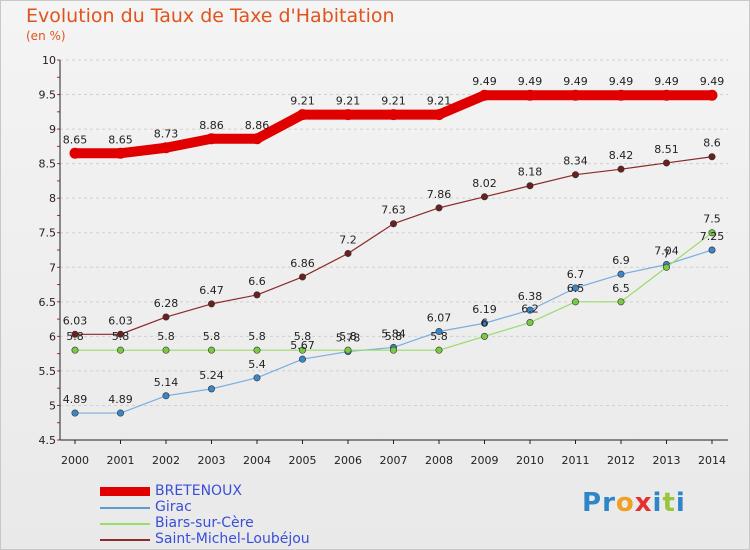 The height and width of the screenshot is (550, 750). What do you see at coordinates (621, 460) in the screenshot?
I see `x-tick-label: 2012` at bounding box center [621, 460].